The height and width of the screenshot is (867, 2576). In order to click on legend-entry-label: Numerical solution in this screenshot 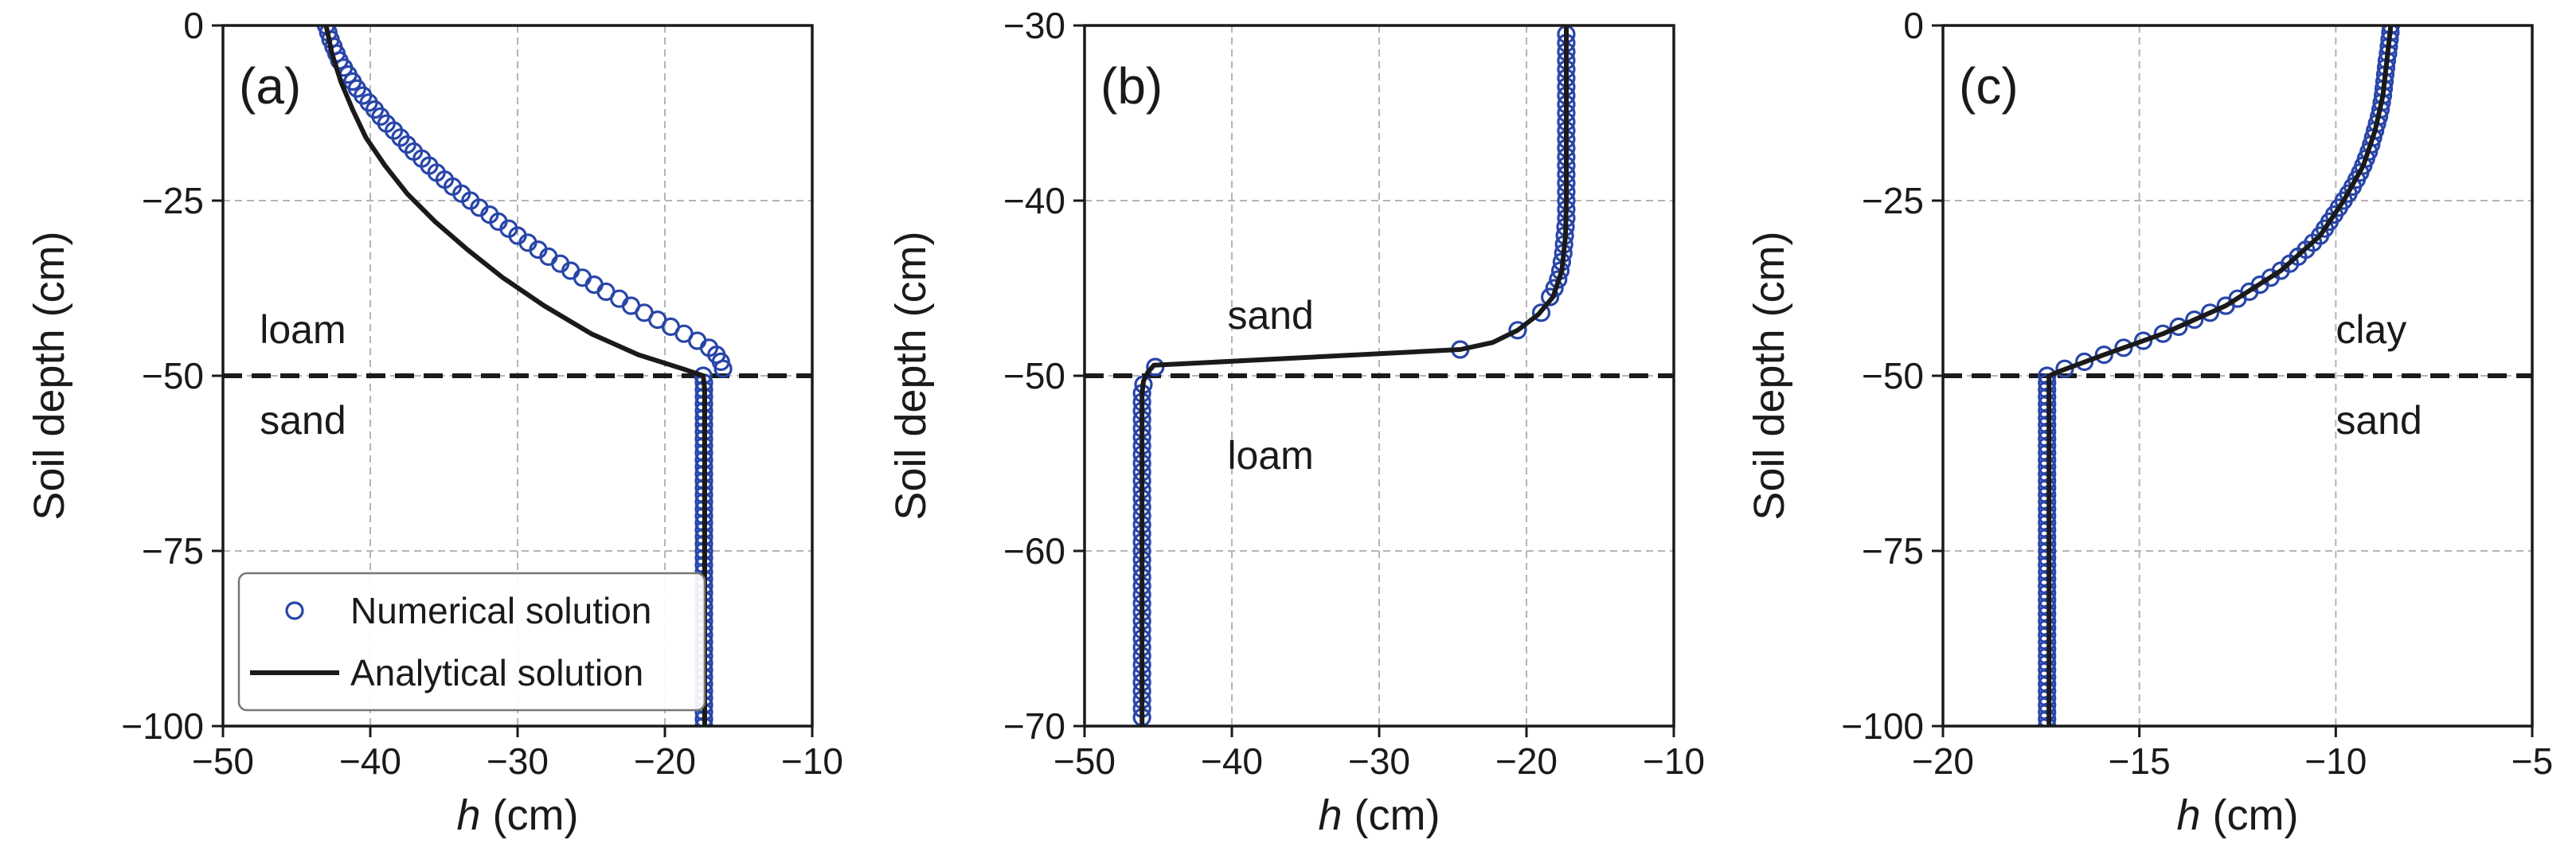, I will do `click(500, 610)`.